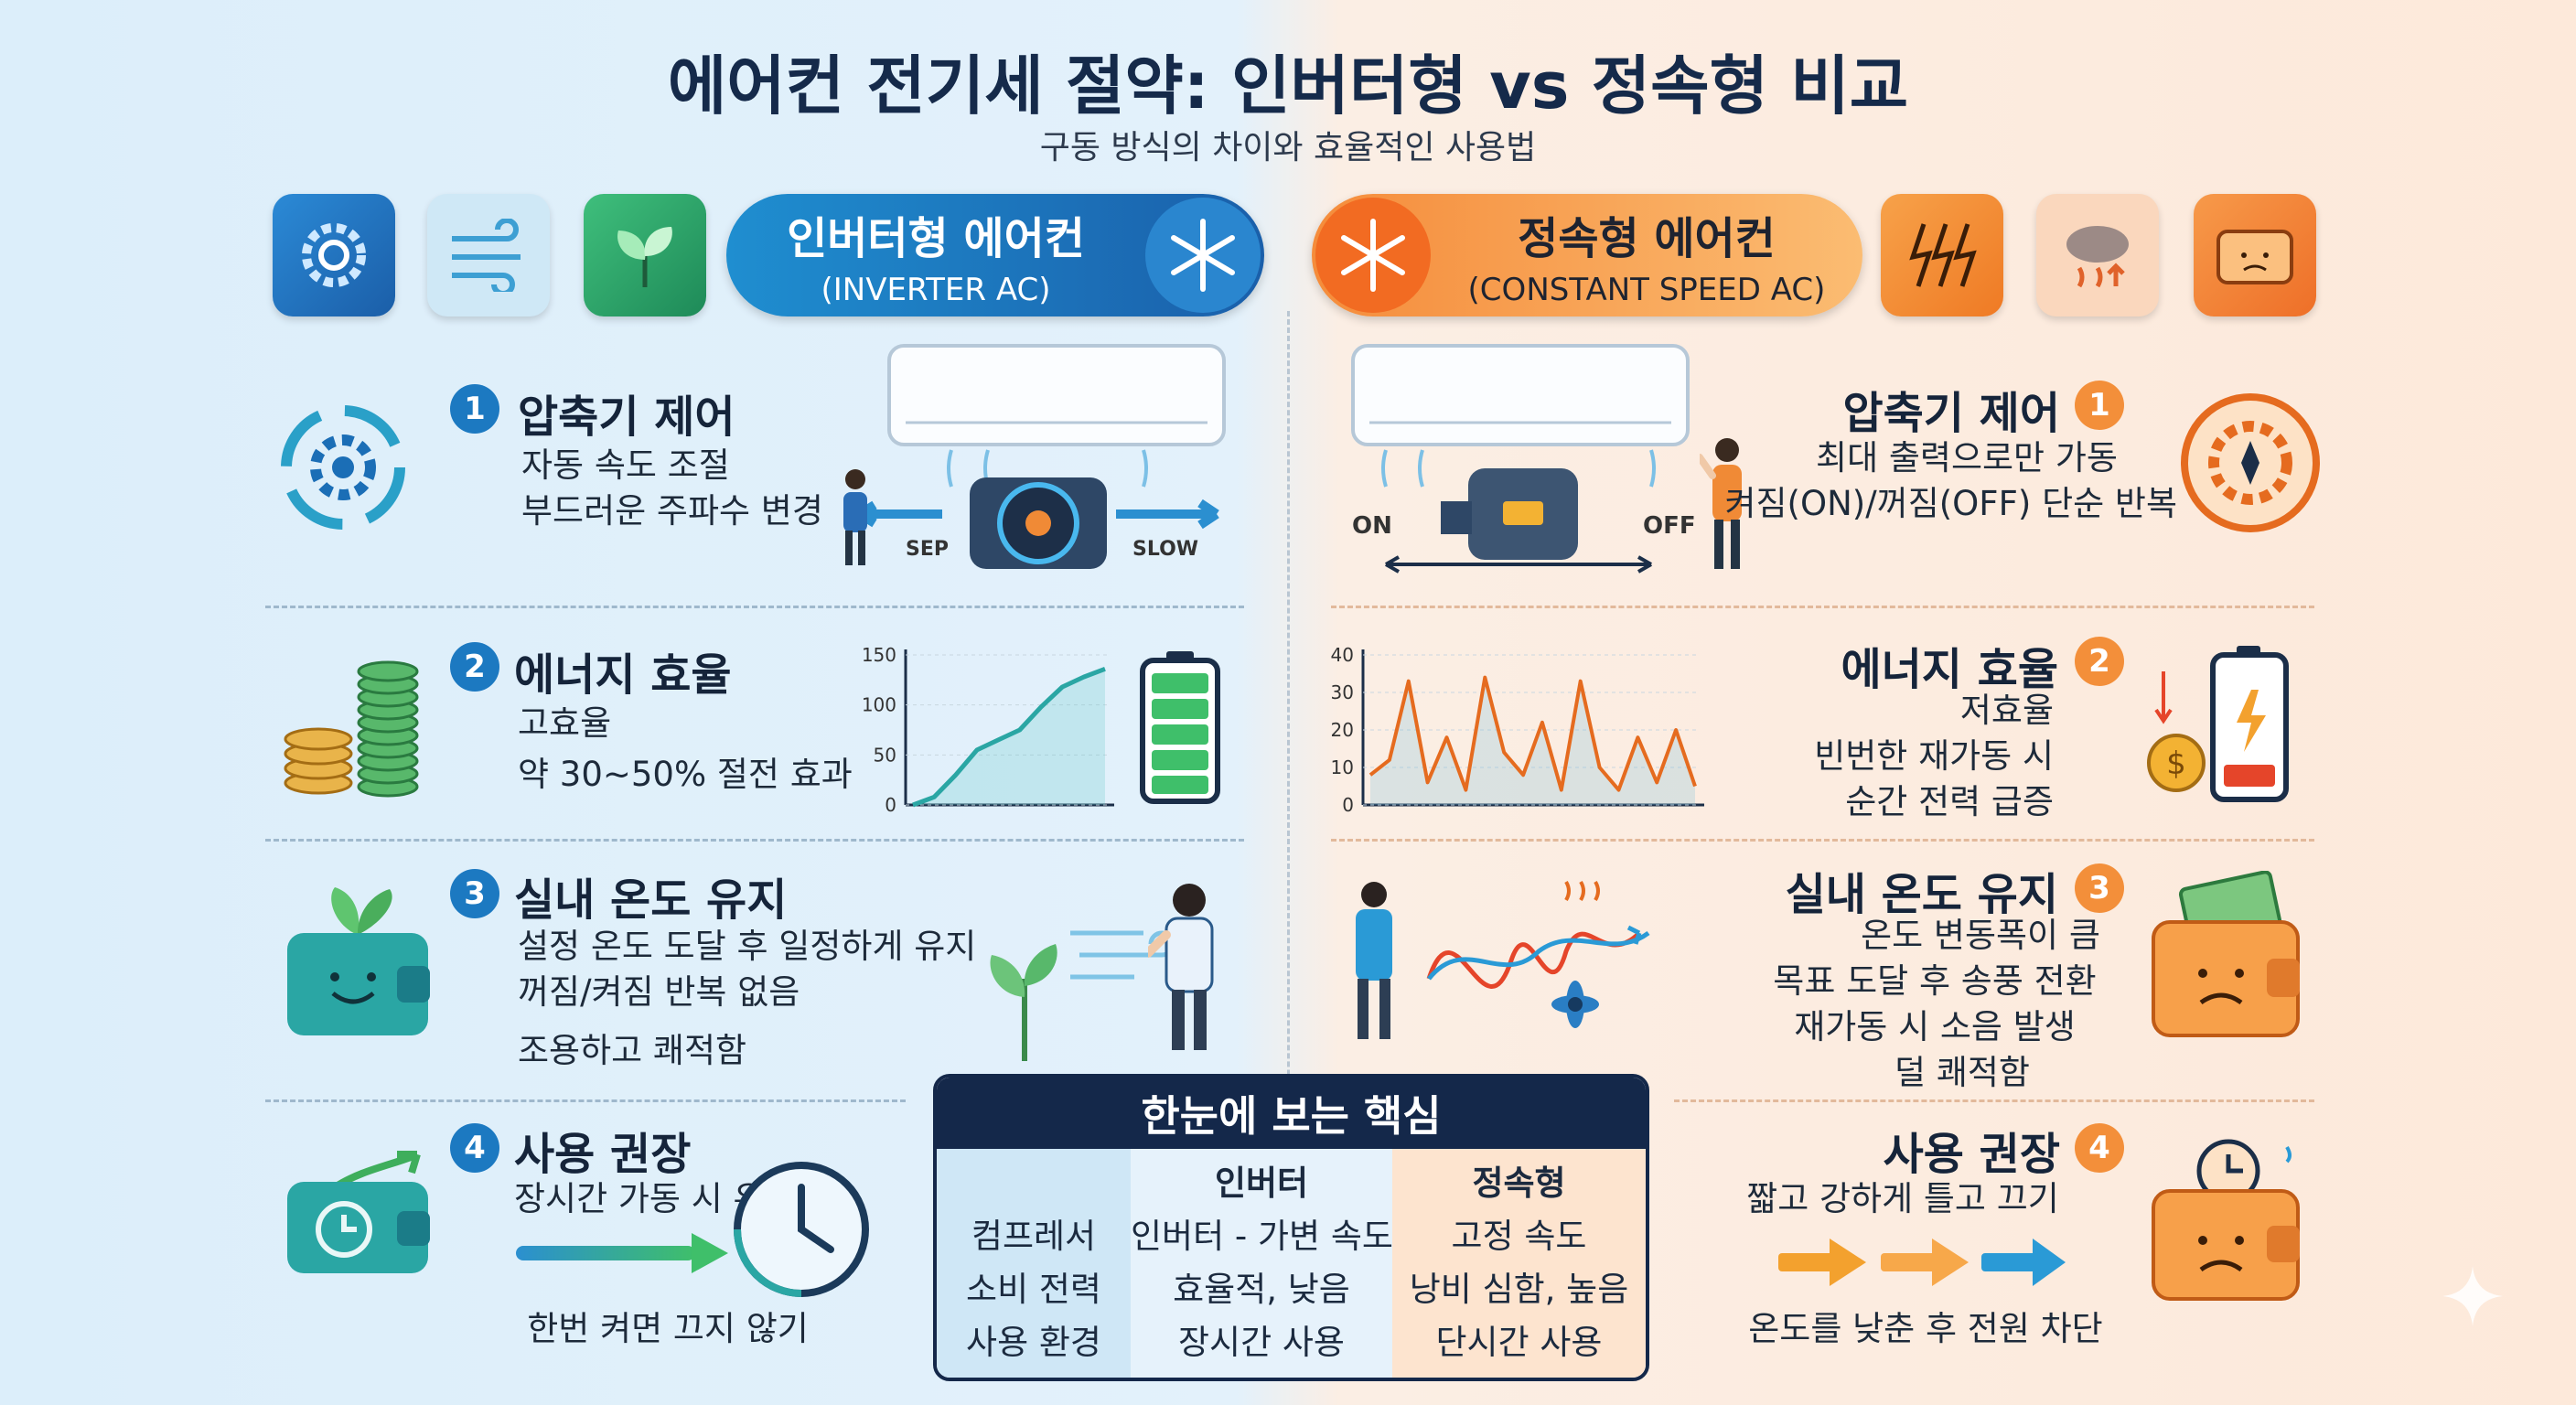 Image resolution: width=2576 pixels, height=1405 pixels. I want to click on constant-header: 정속형 에어컨 (CONSTANT SPEED AC), so click(1587, 255).